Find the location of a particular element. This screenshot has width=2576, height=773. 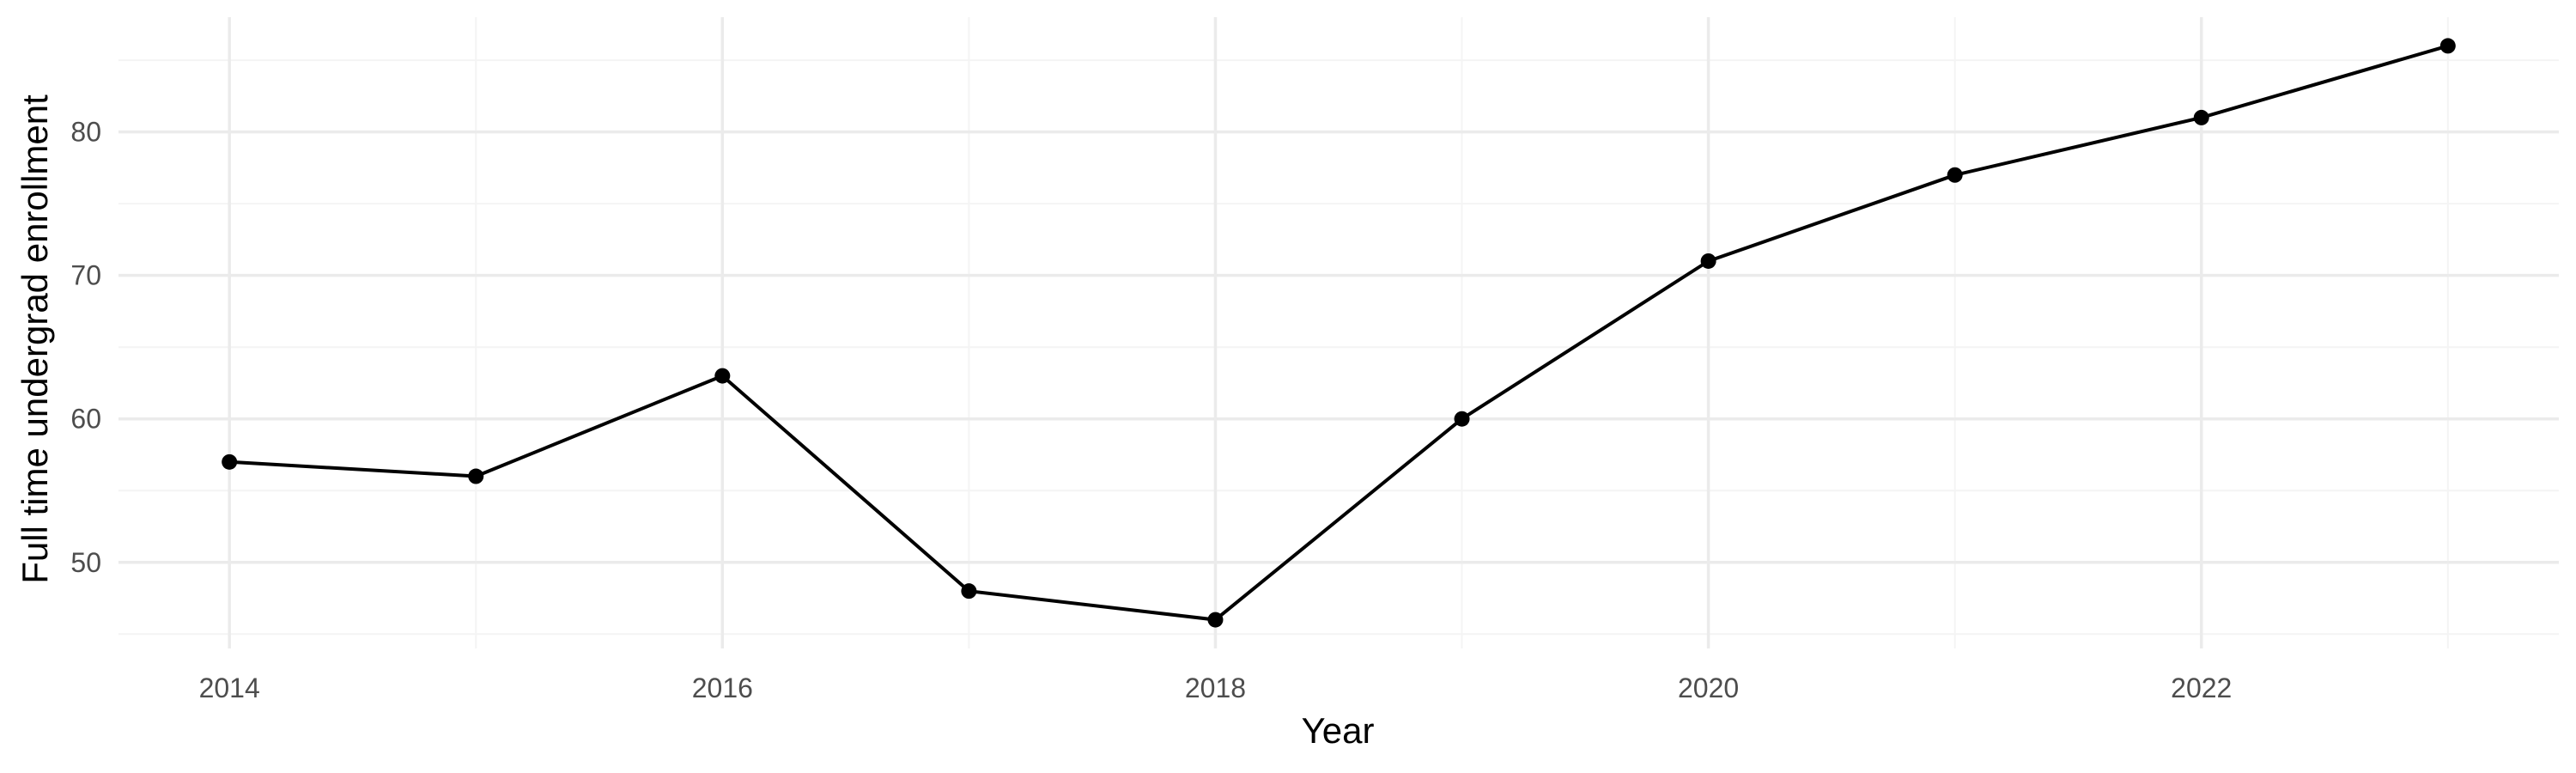

x-tick-label: 2022 is located at coordinates (2201, 688).